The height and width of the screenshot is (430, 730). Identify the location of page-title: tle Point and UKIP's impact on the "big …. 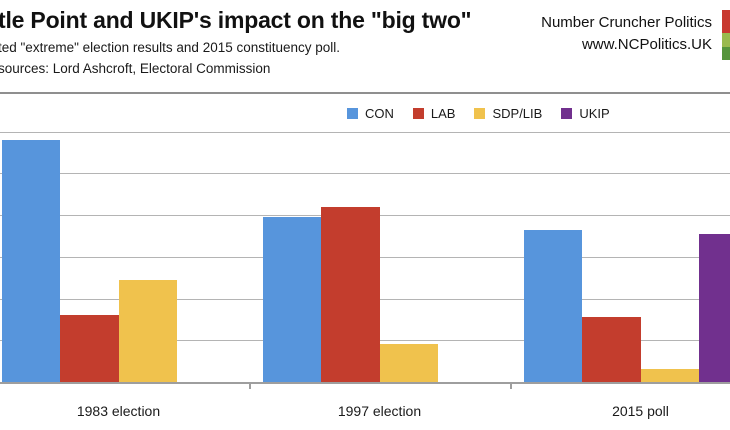
(236, 20).